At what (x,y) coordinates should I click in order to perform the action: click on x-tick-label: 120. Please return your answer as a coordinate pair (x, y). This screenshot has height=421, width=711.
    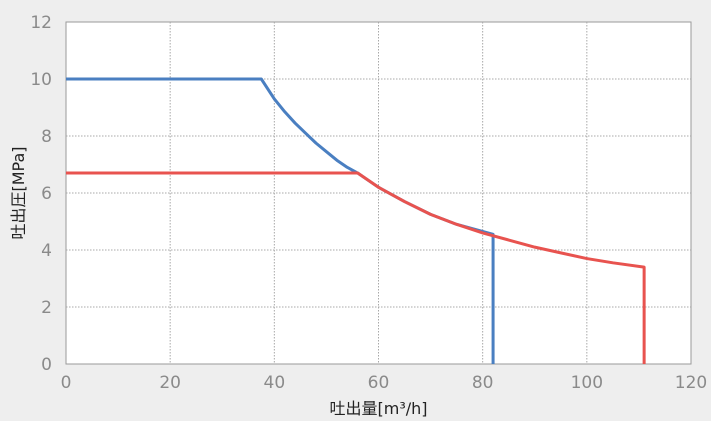
    Looking at the image, I should click on (691, 383).